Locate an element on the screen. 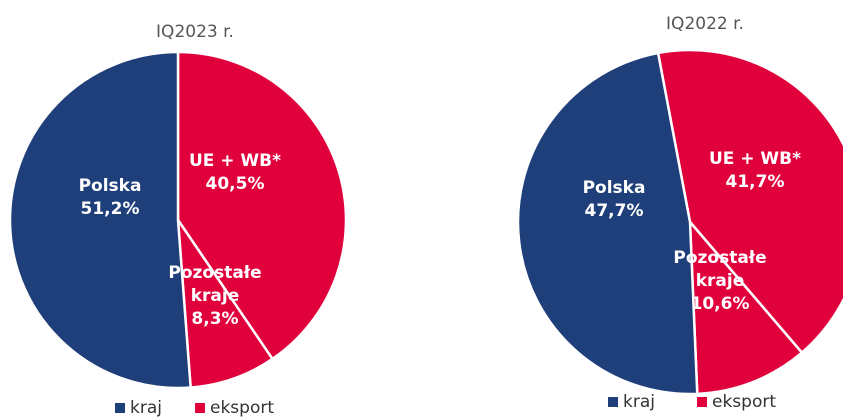 The width and height of the screenshot is (843, 419). slice-value: 40,5% is located at coordinates (235, 184).